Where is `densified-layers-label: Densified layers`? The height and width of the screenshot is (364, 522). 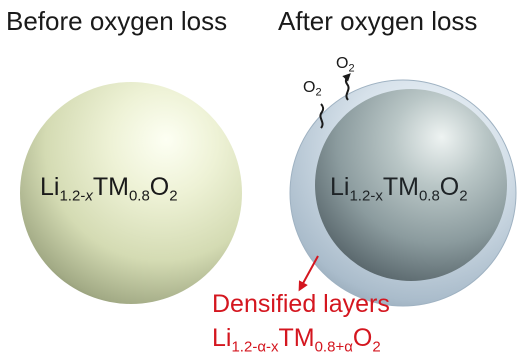 densified-layers-label: Densified layers is located at coordinates (301, 304).